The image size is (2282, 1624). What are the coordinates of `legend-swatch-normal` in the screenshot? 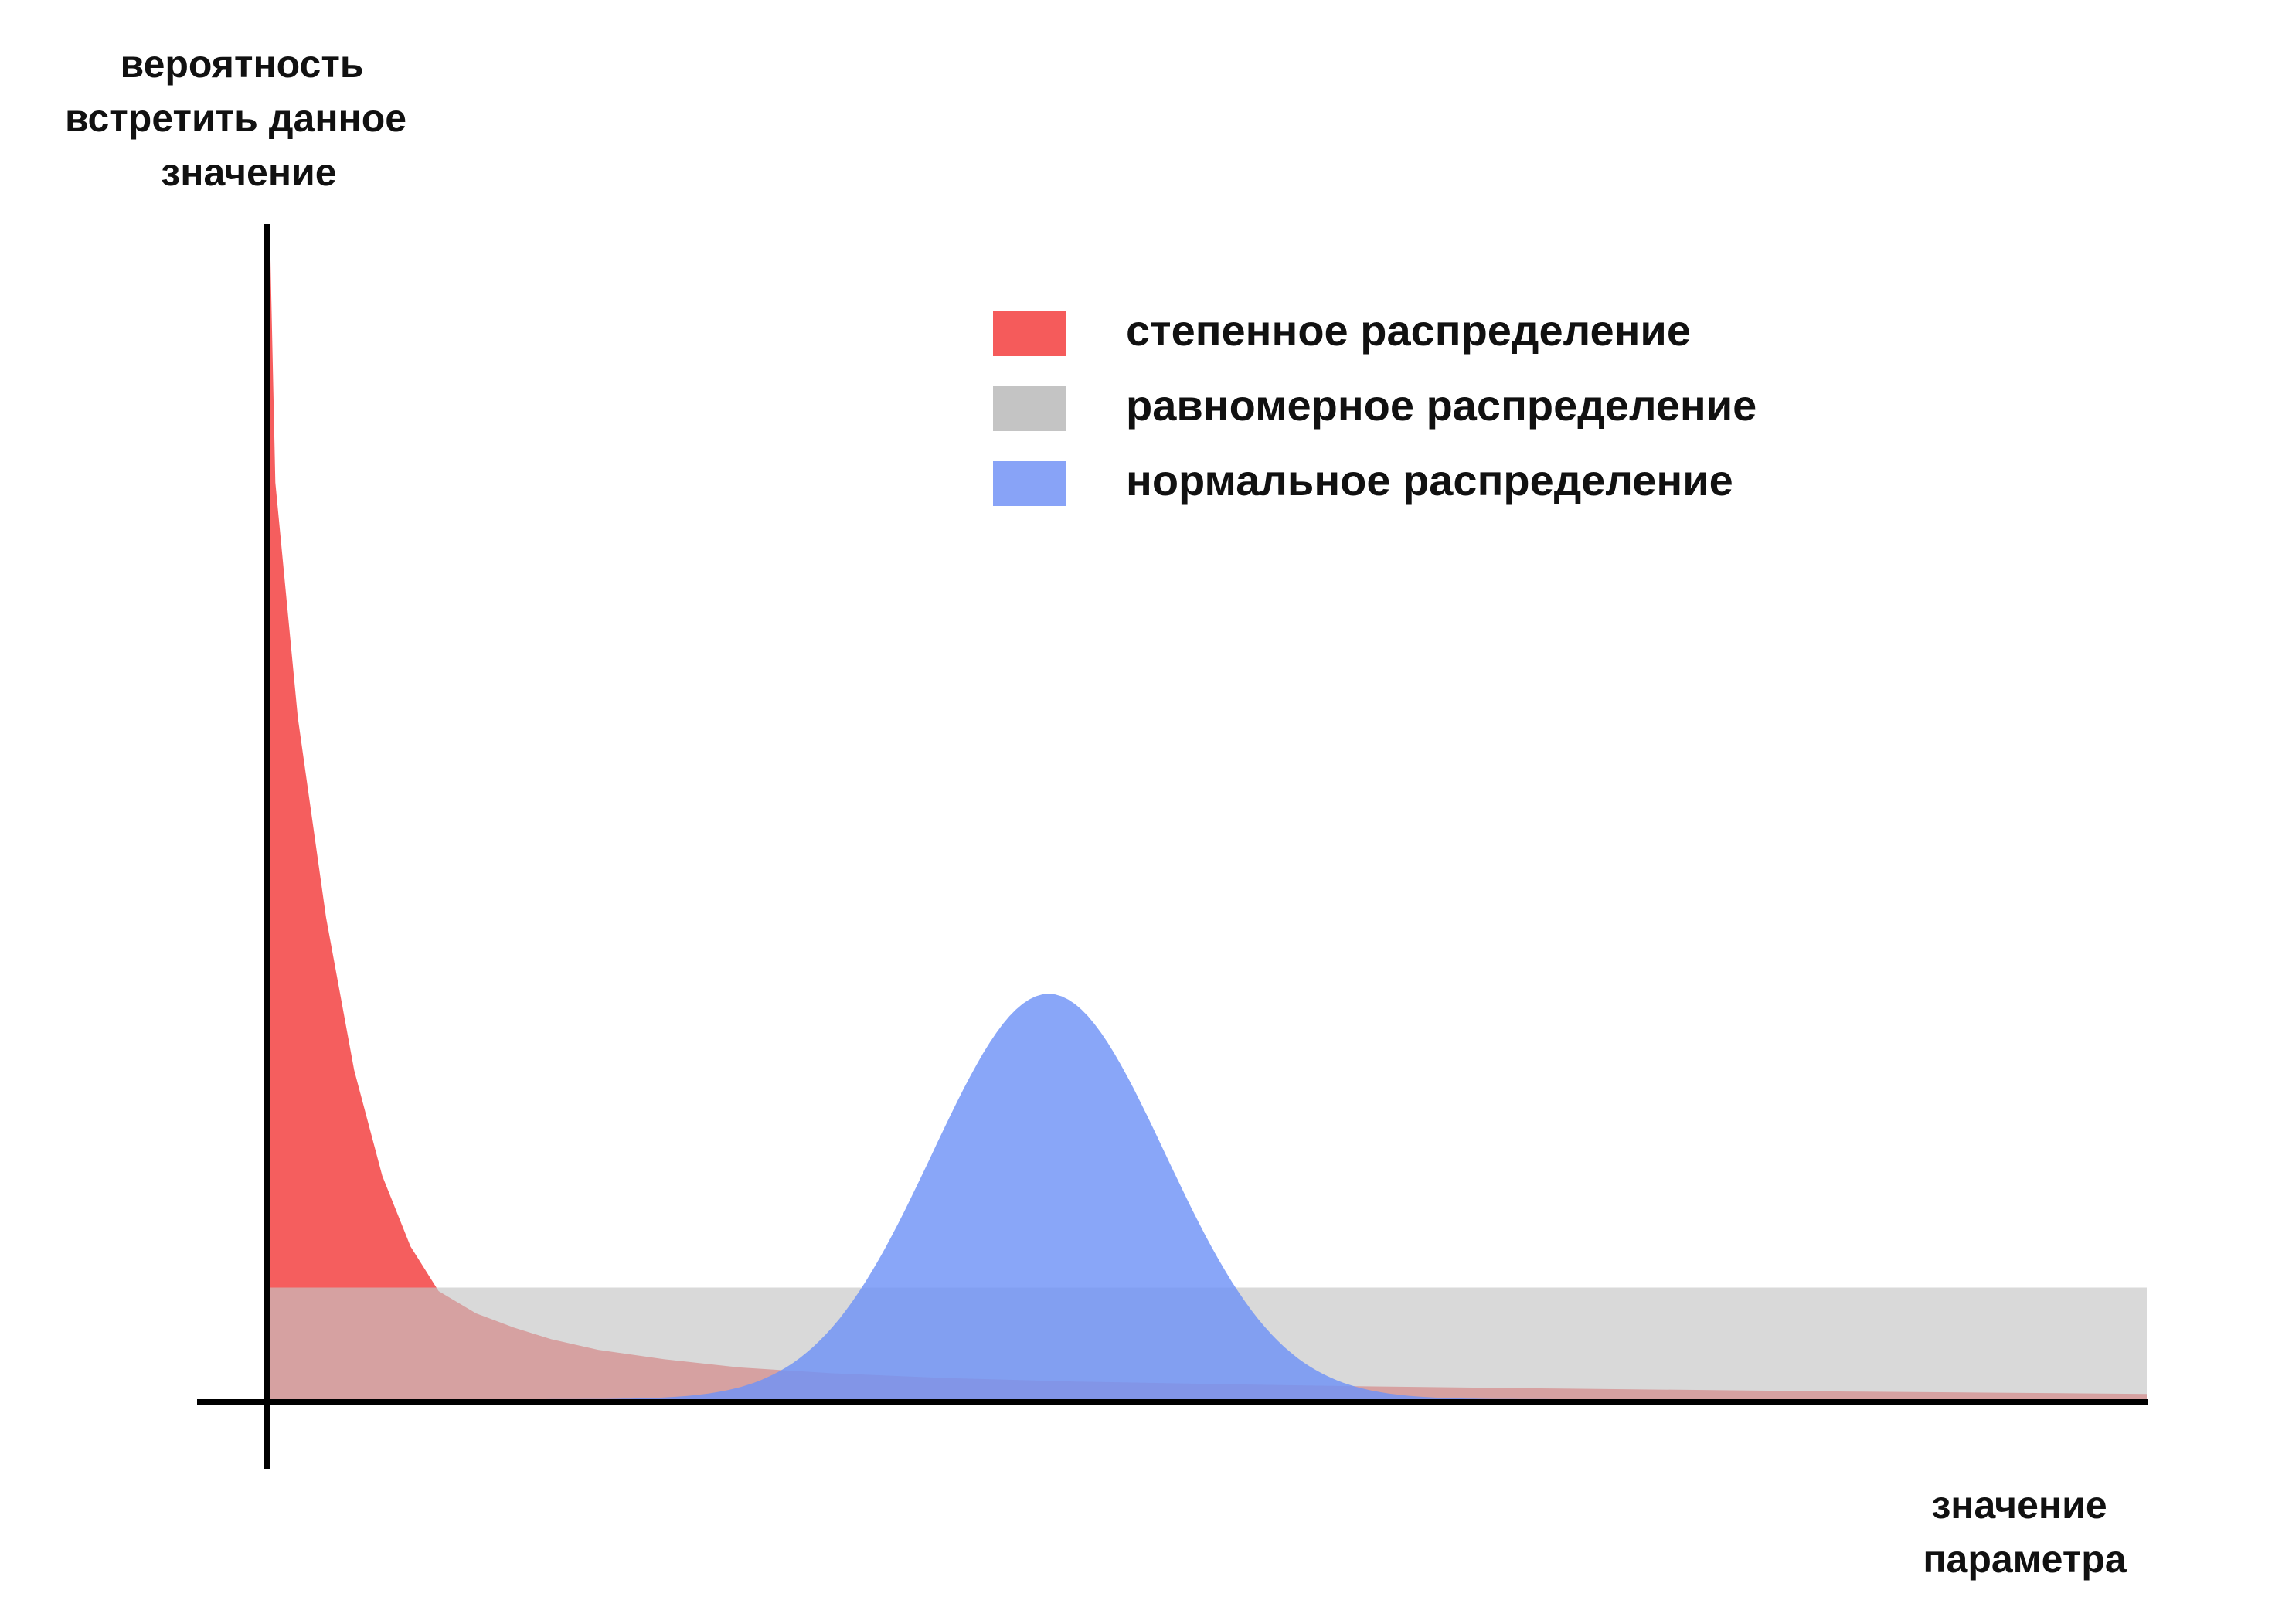 It's located at (1029, 484).